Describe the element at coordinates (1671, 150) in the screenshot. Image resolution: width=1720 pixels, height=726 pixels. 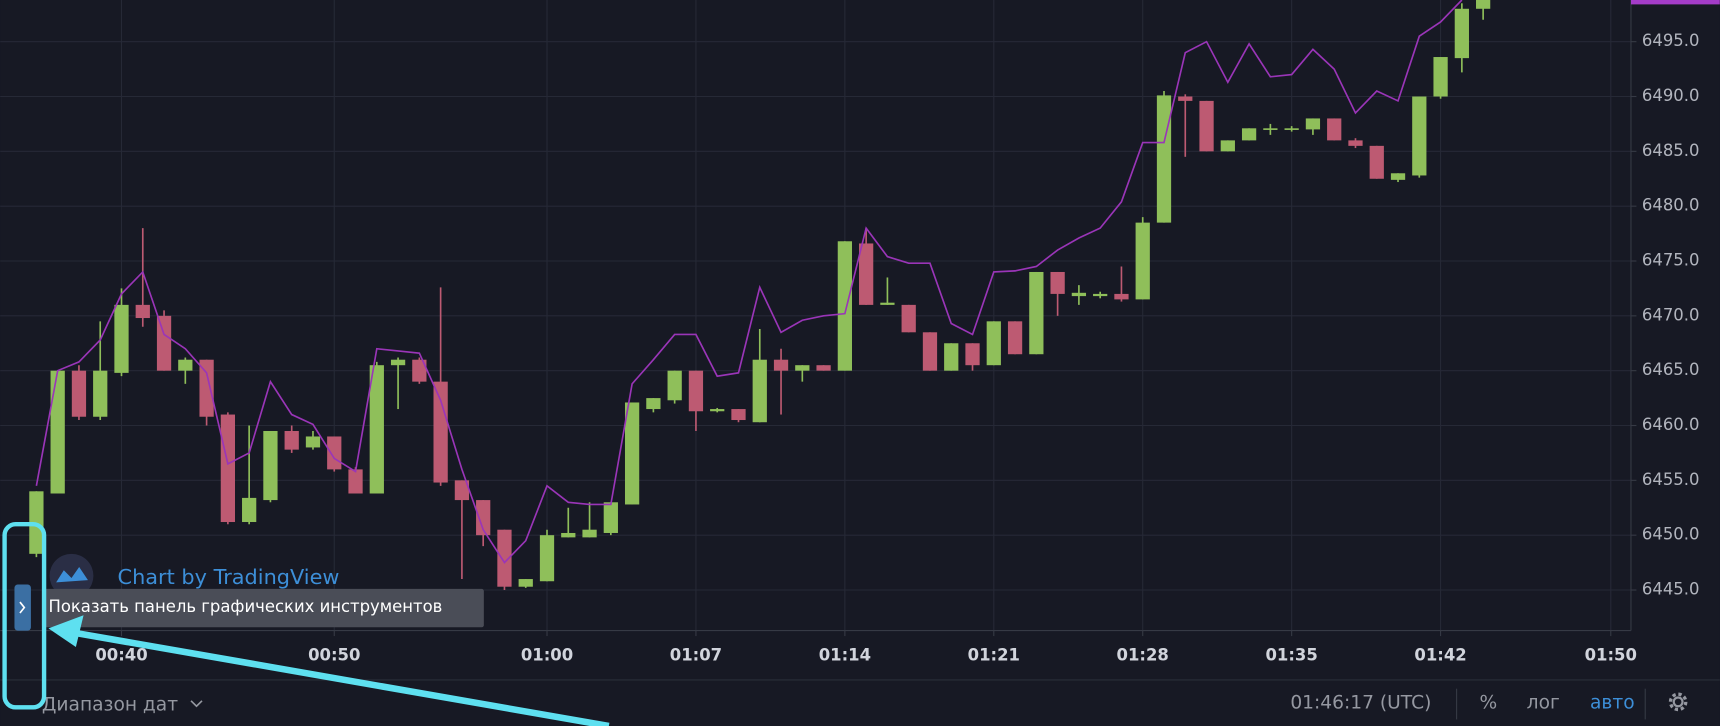
I see `y-tick-label: 6485.0` at that location.